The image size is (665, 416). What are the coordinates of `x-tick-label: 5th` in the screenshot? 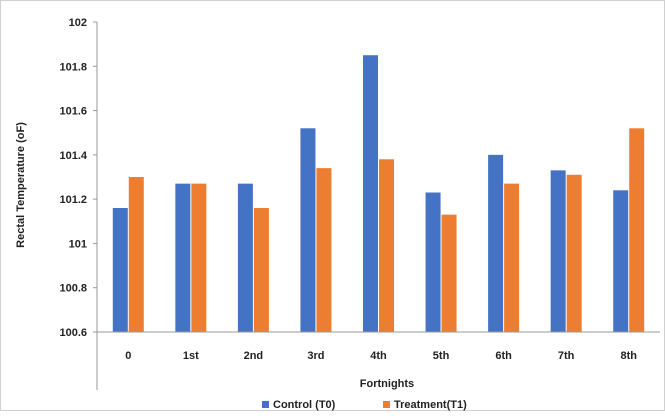 It's located at (441, 356).